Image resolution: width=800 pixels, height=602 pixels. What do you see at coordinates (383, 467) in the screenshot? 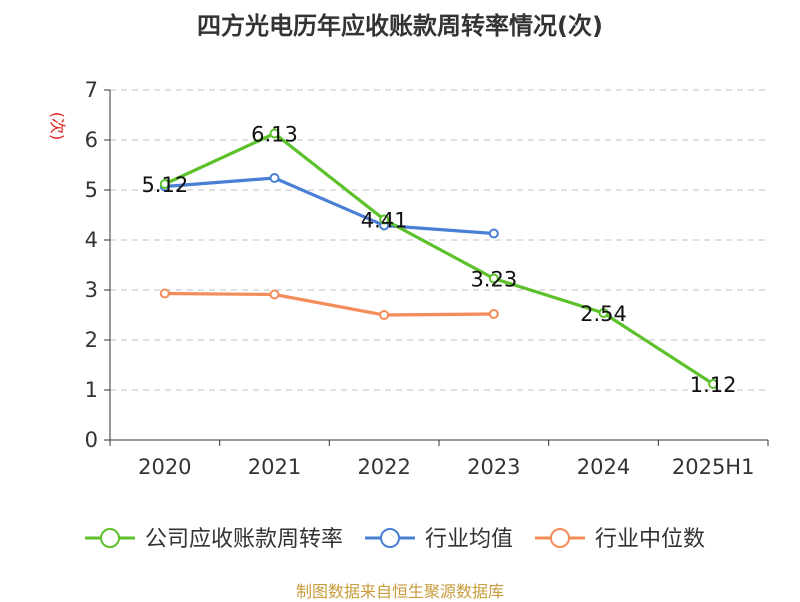
I see `x-tick-label: 2022` at bounding box center [383, 467].